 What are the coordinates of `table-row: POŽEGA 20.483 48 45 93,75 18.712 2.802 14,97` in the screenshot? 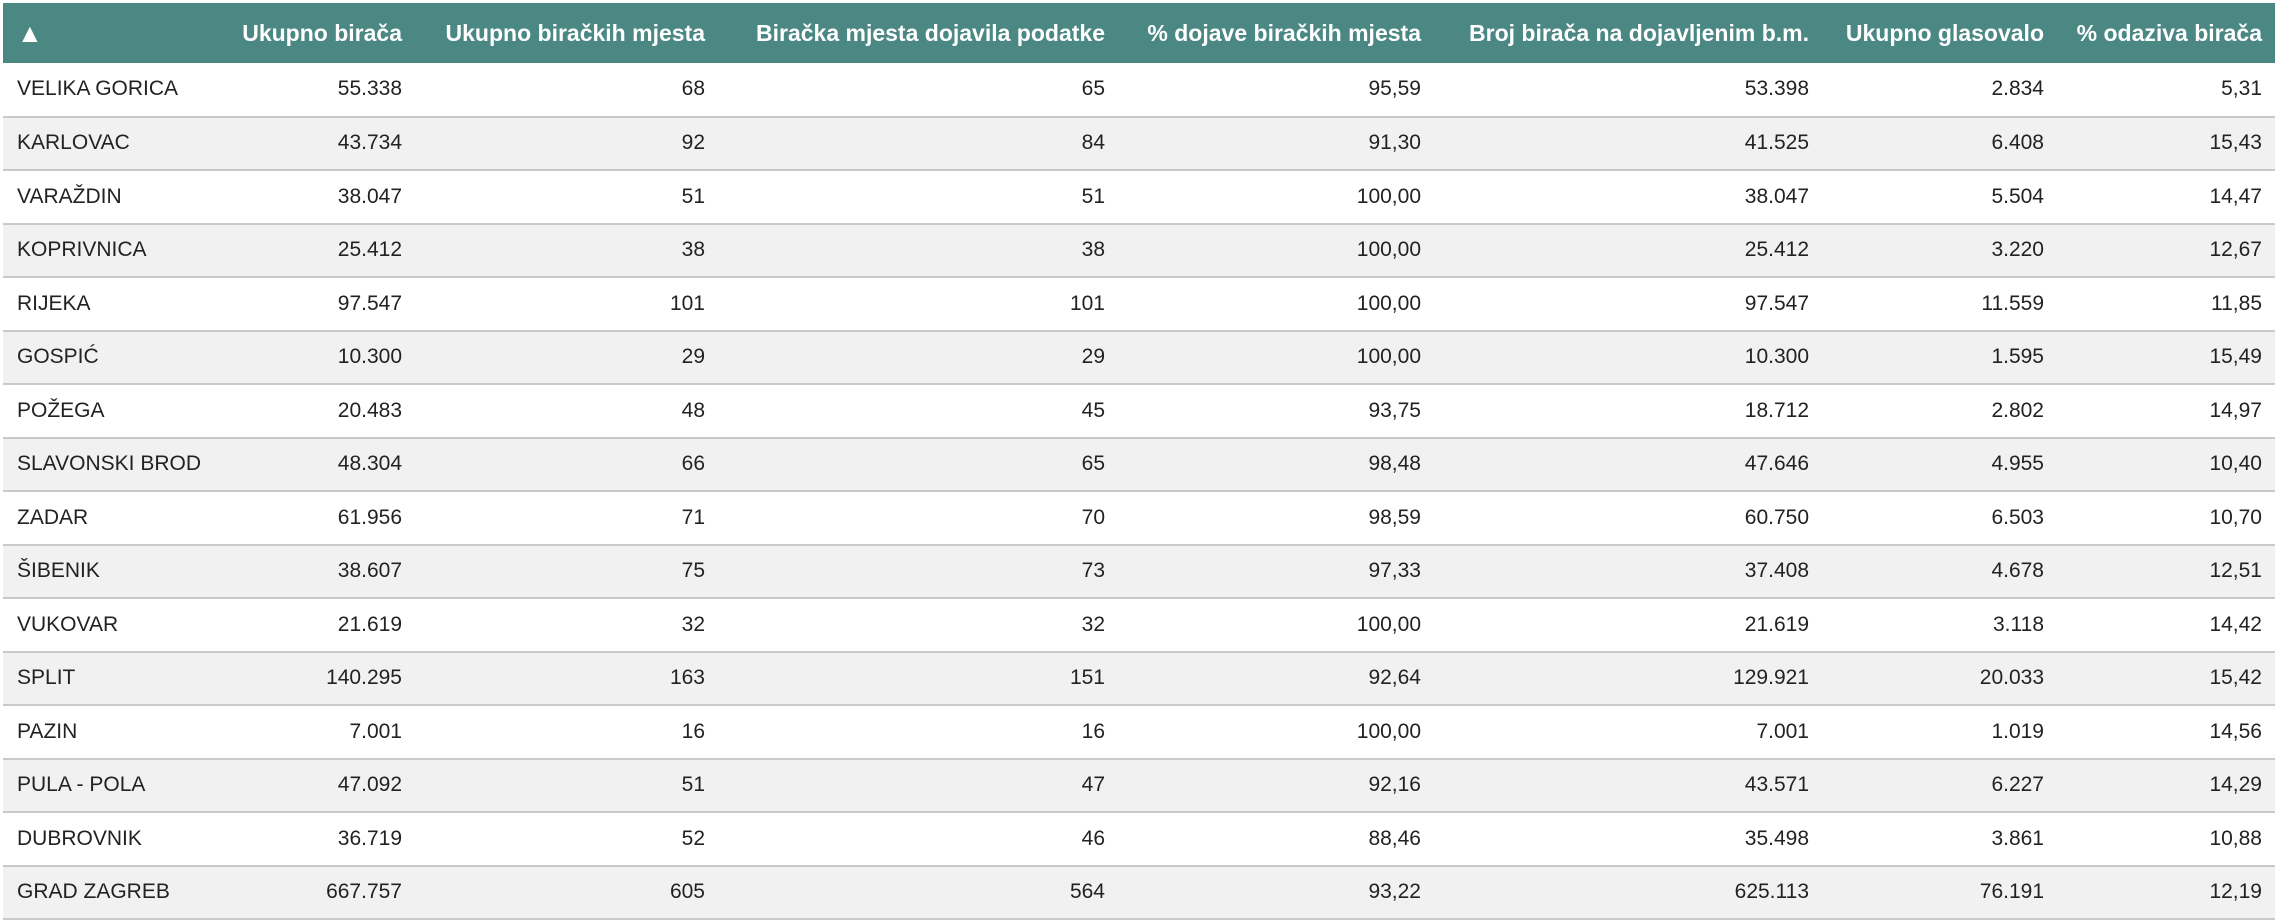 It's located at (1139, 411).